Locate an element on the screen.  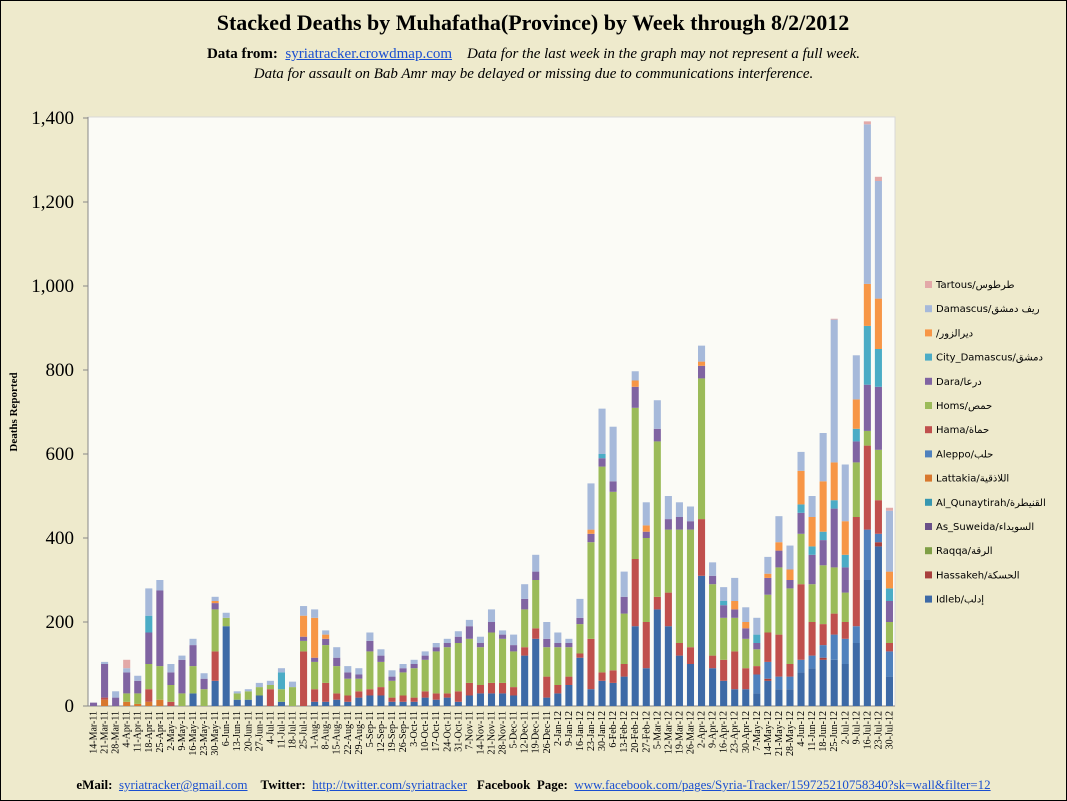
x-tick-label: 11-Jun-12 is located at coordinates (812, 731).